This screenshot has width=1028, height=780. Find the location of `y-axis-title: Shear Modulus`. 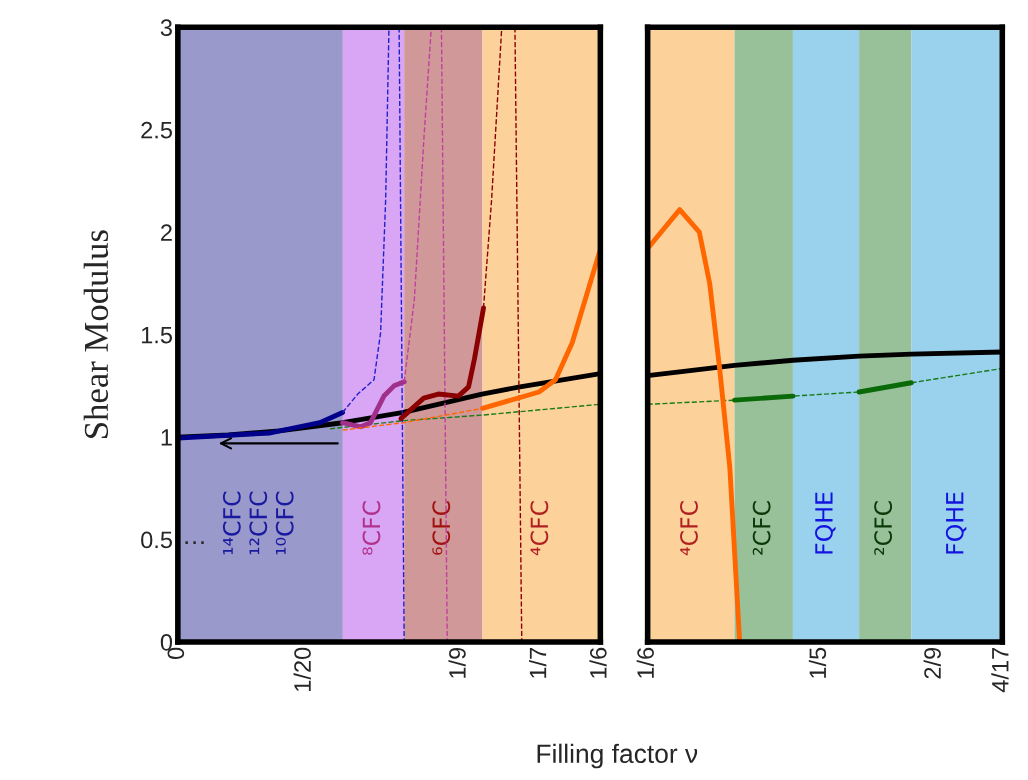

y-axis-title: Shear Modulus is located at coordinates (96, 334).